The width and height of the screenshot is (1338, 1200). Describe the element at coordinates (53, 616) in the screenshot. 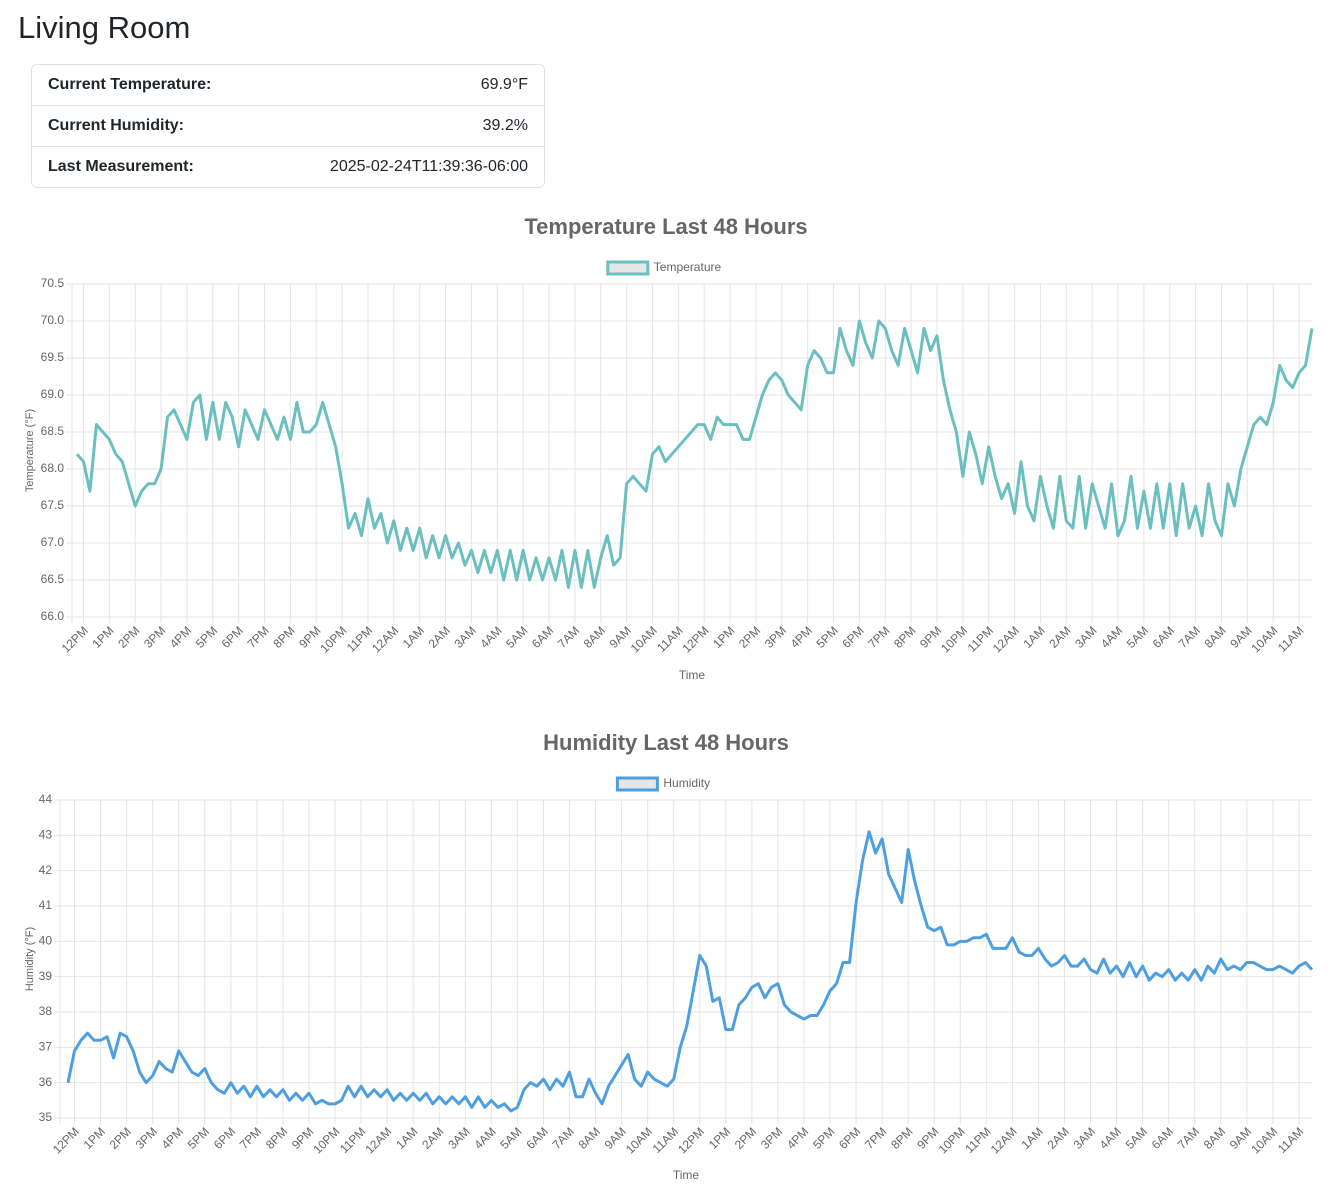

I see `y-tick-label: 66.0` at that location.